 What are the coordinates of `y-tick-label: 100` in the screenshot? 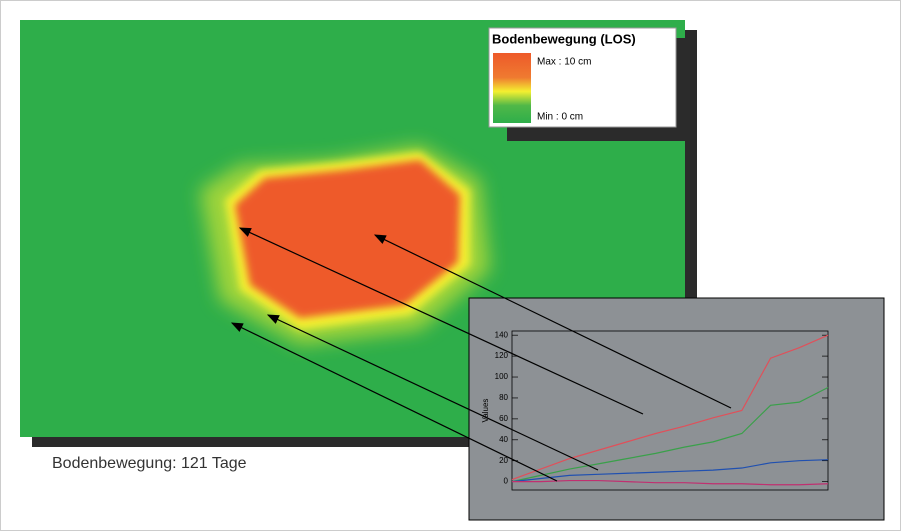 It's located at (502, 376).